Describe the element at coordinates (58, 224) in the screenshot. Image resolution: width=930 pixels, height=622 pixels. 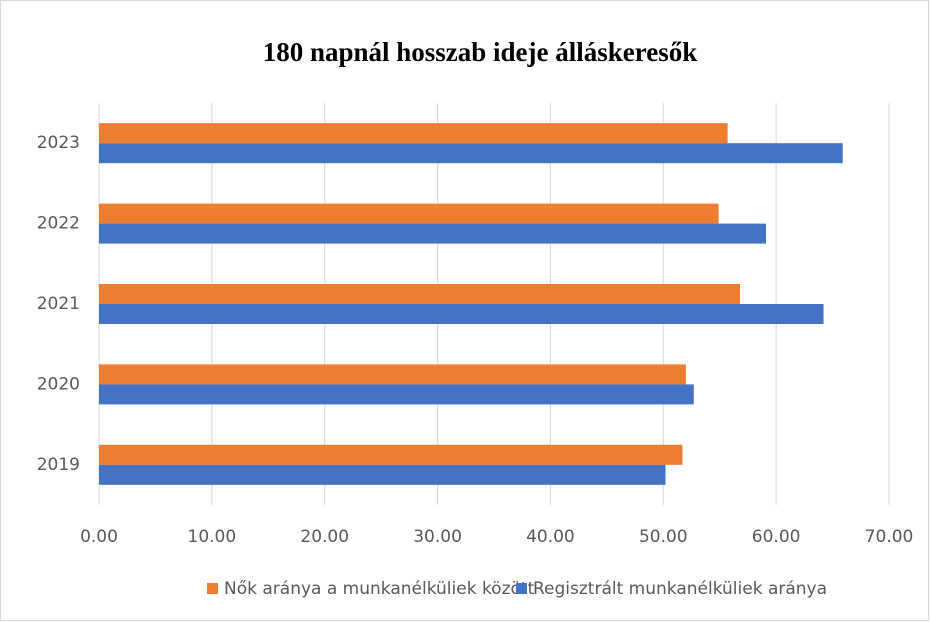
I see `y-tick-label: 2022` at that location.